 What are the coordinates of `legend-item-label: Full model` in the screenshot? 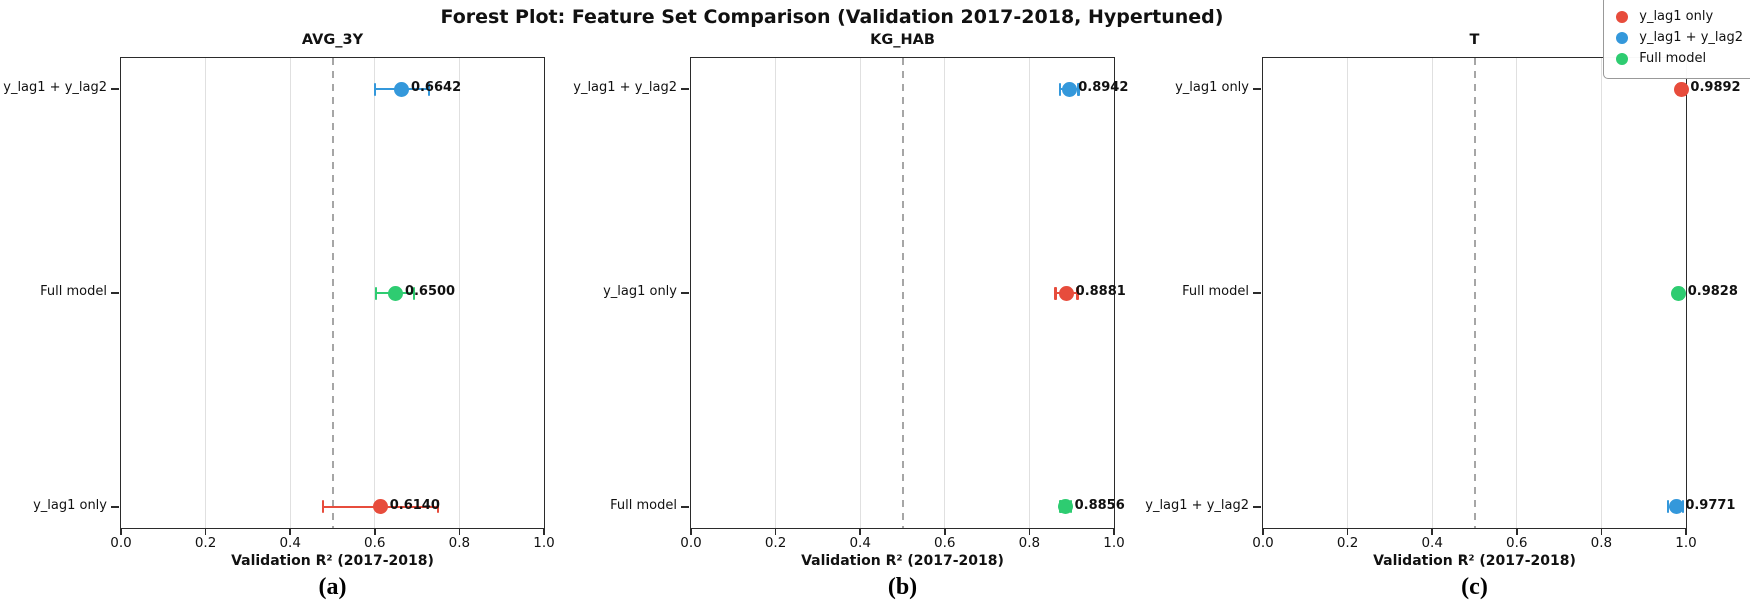 It's located at (1673, 58).